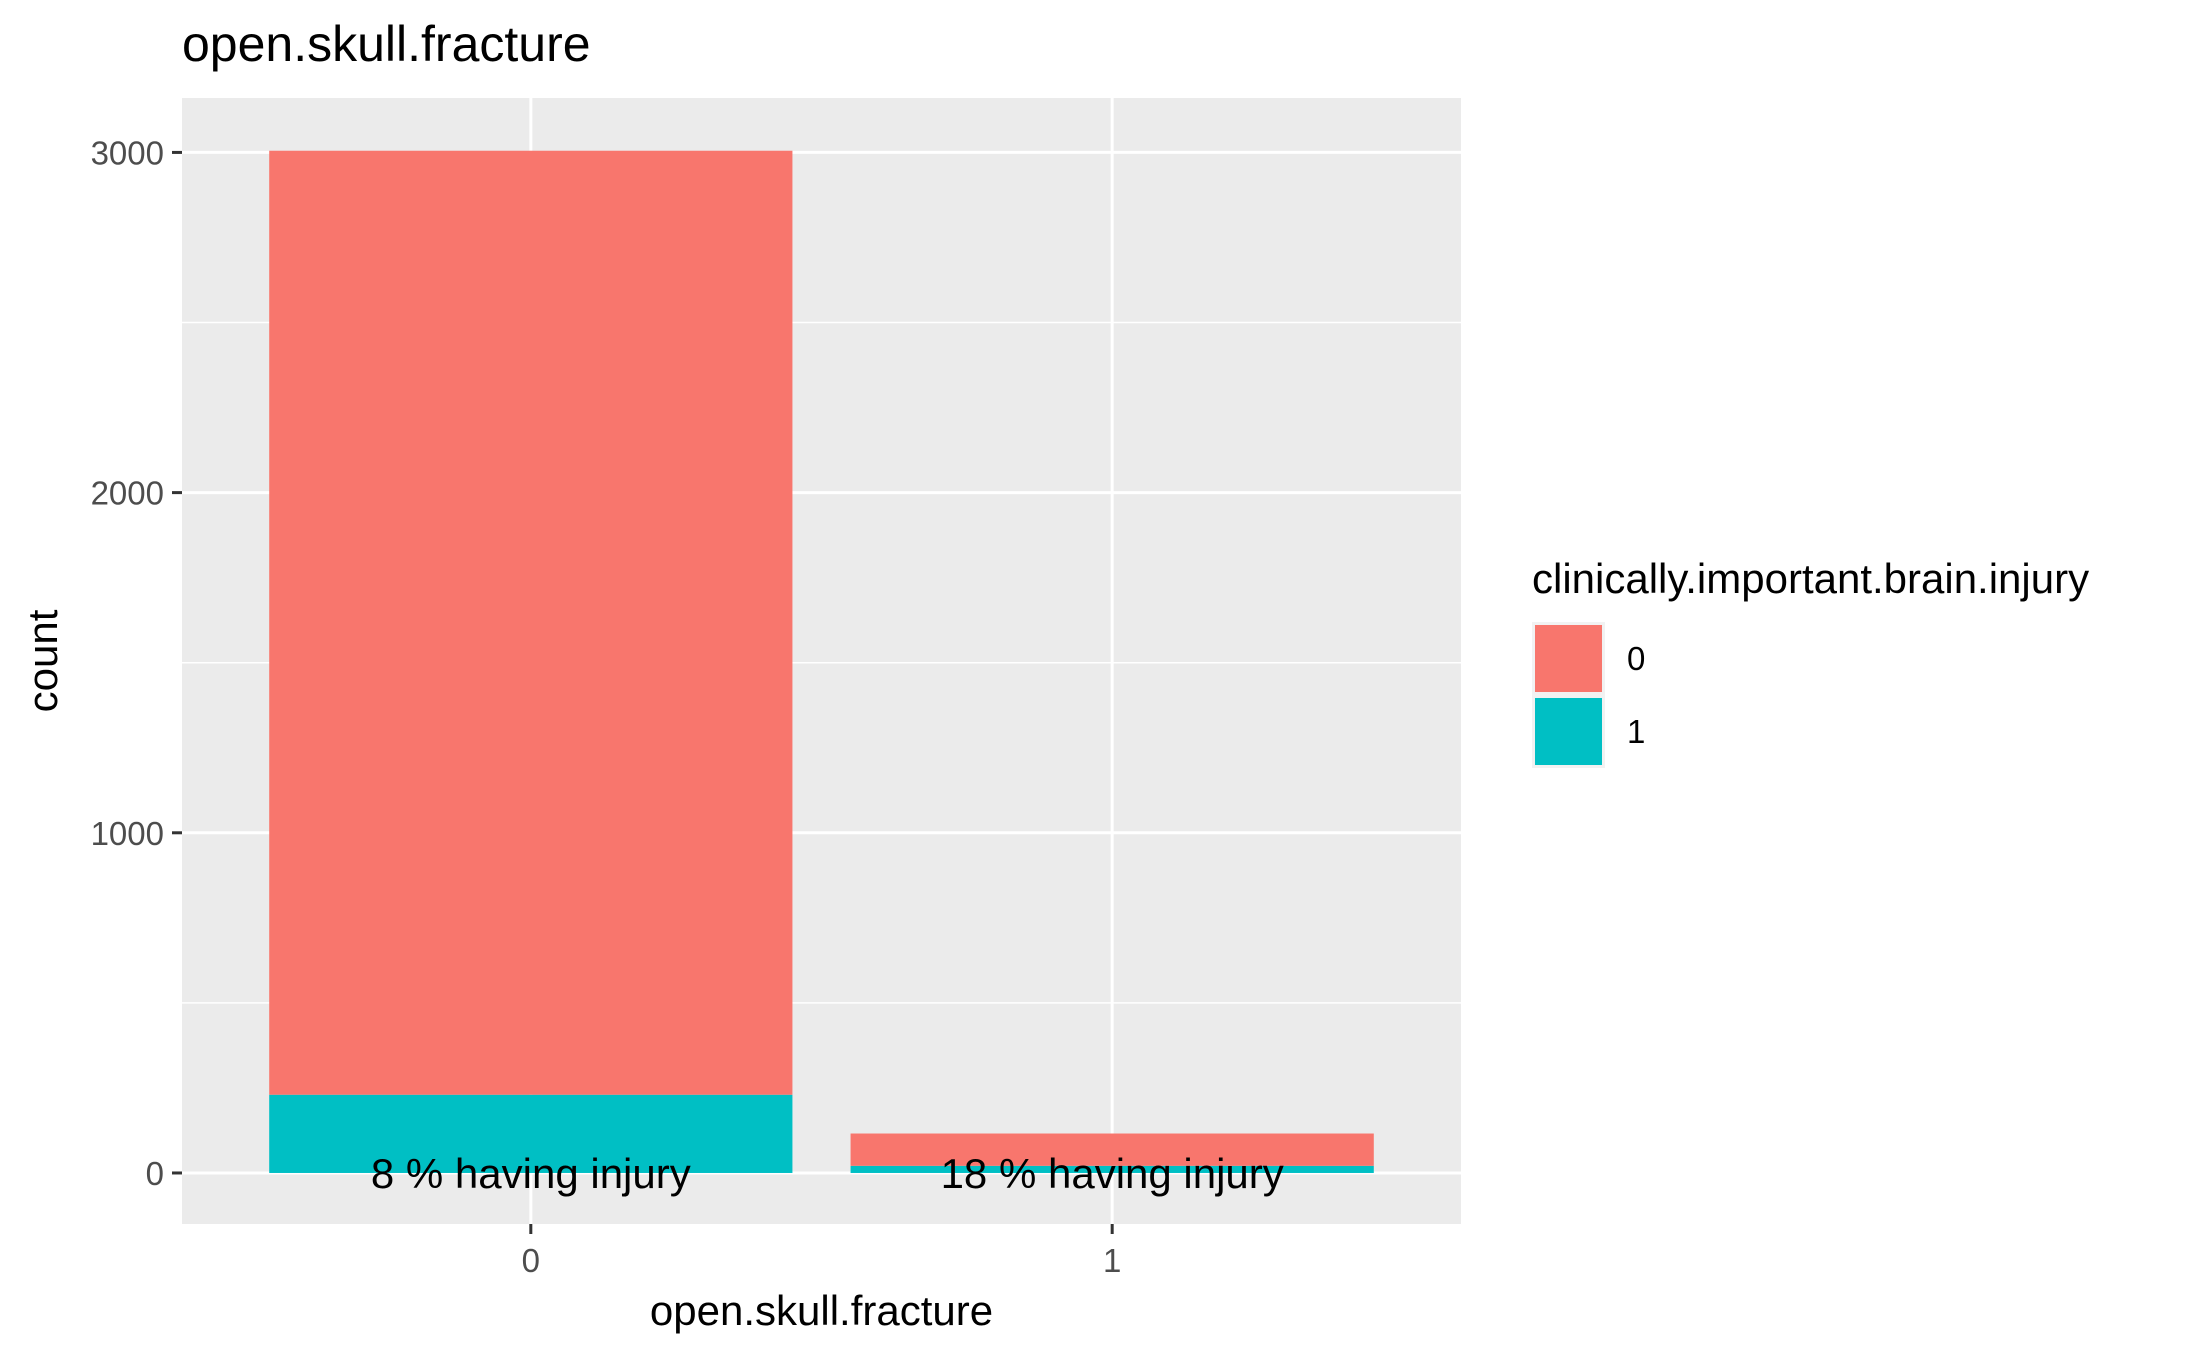 The image size is (2187, 1350). I want to click on chart-title: open.skull.fracture, so click(386, 44).